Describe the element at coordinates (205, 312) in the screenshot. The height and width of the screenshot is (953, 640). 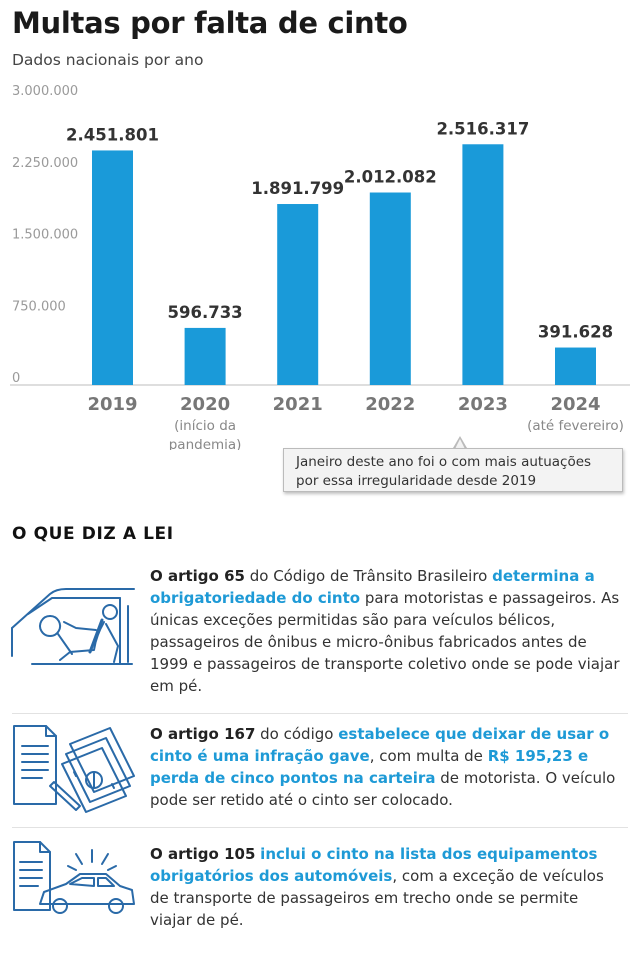
I see `data-label: 596.733` at that location.